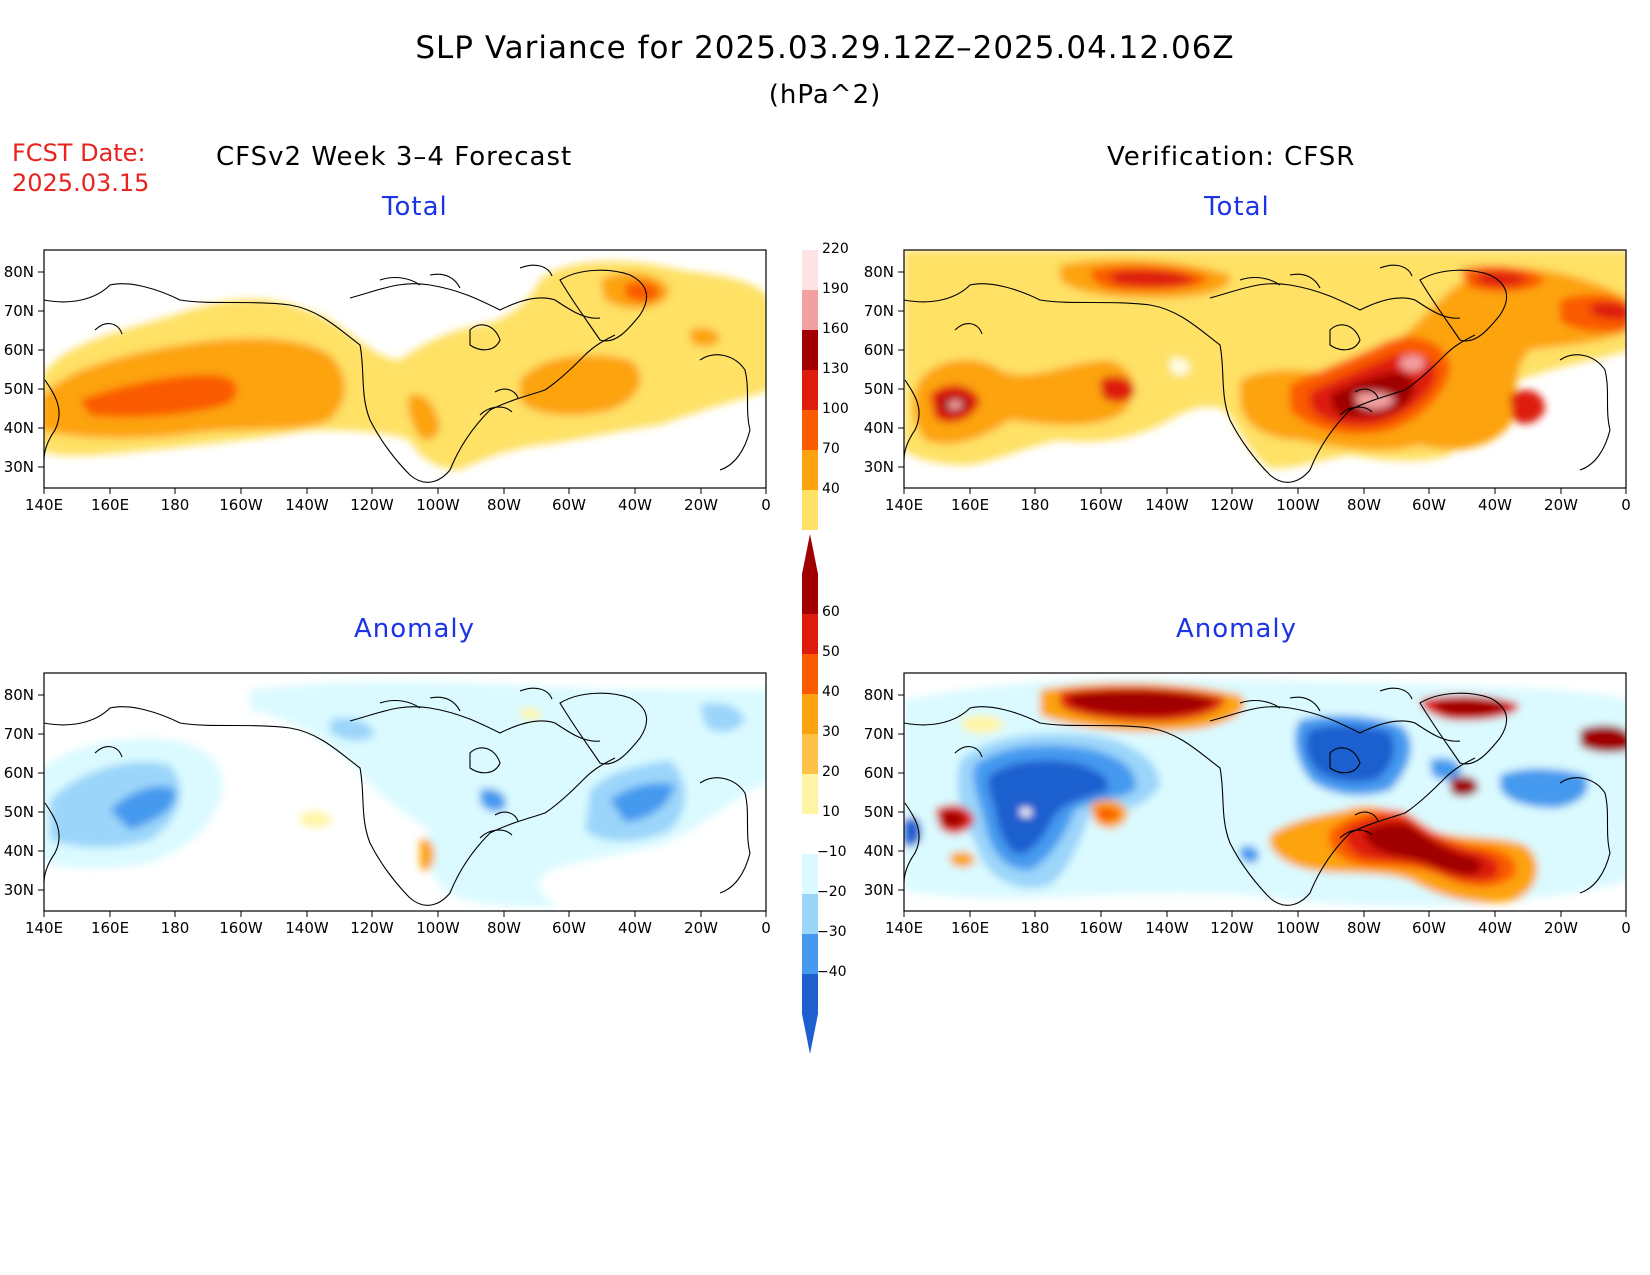 The height and width of the screenshot is (1275, 1650). I want to click on svg-text: 160W, so click(241, 928).